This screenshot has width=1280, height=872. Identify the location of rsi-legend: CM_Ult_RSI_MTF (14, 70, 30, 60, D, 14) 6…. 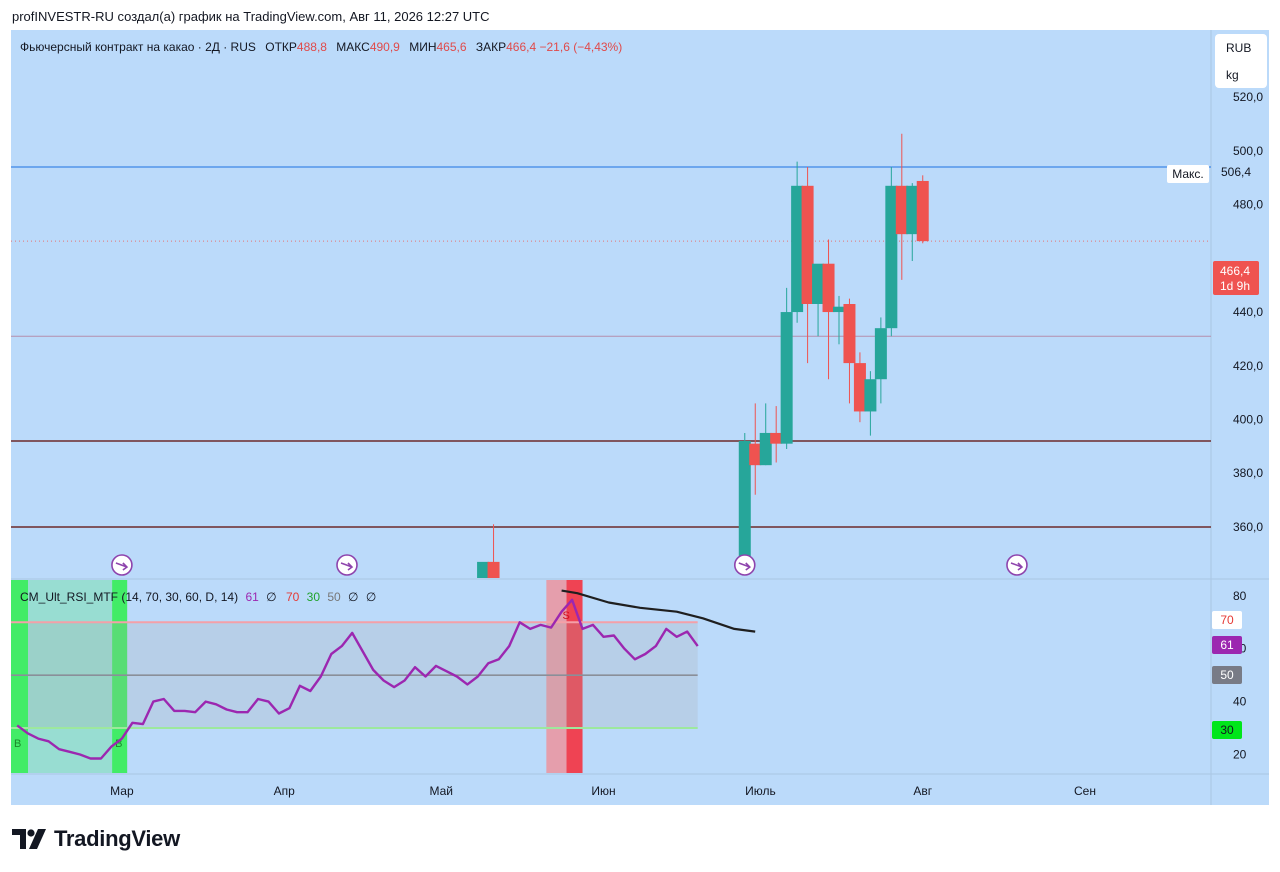
(198, 597).